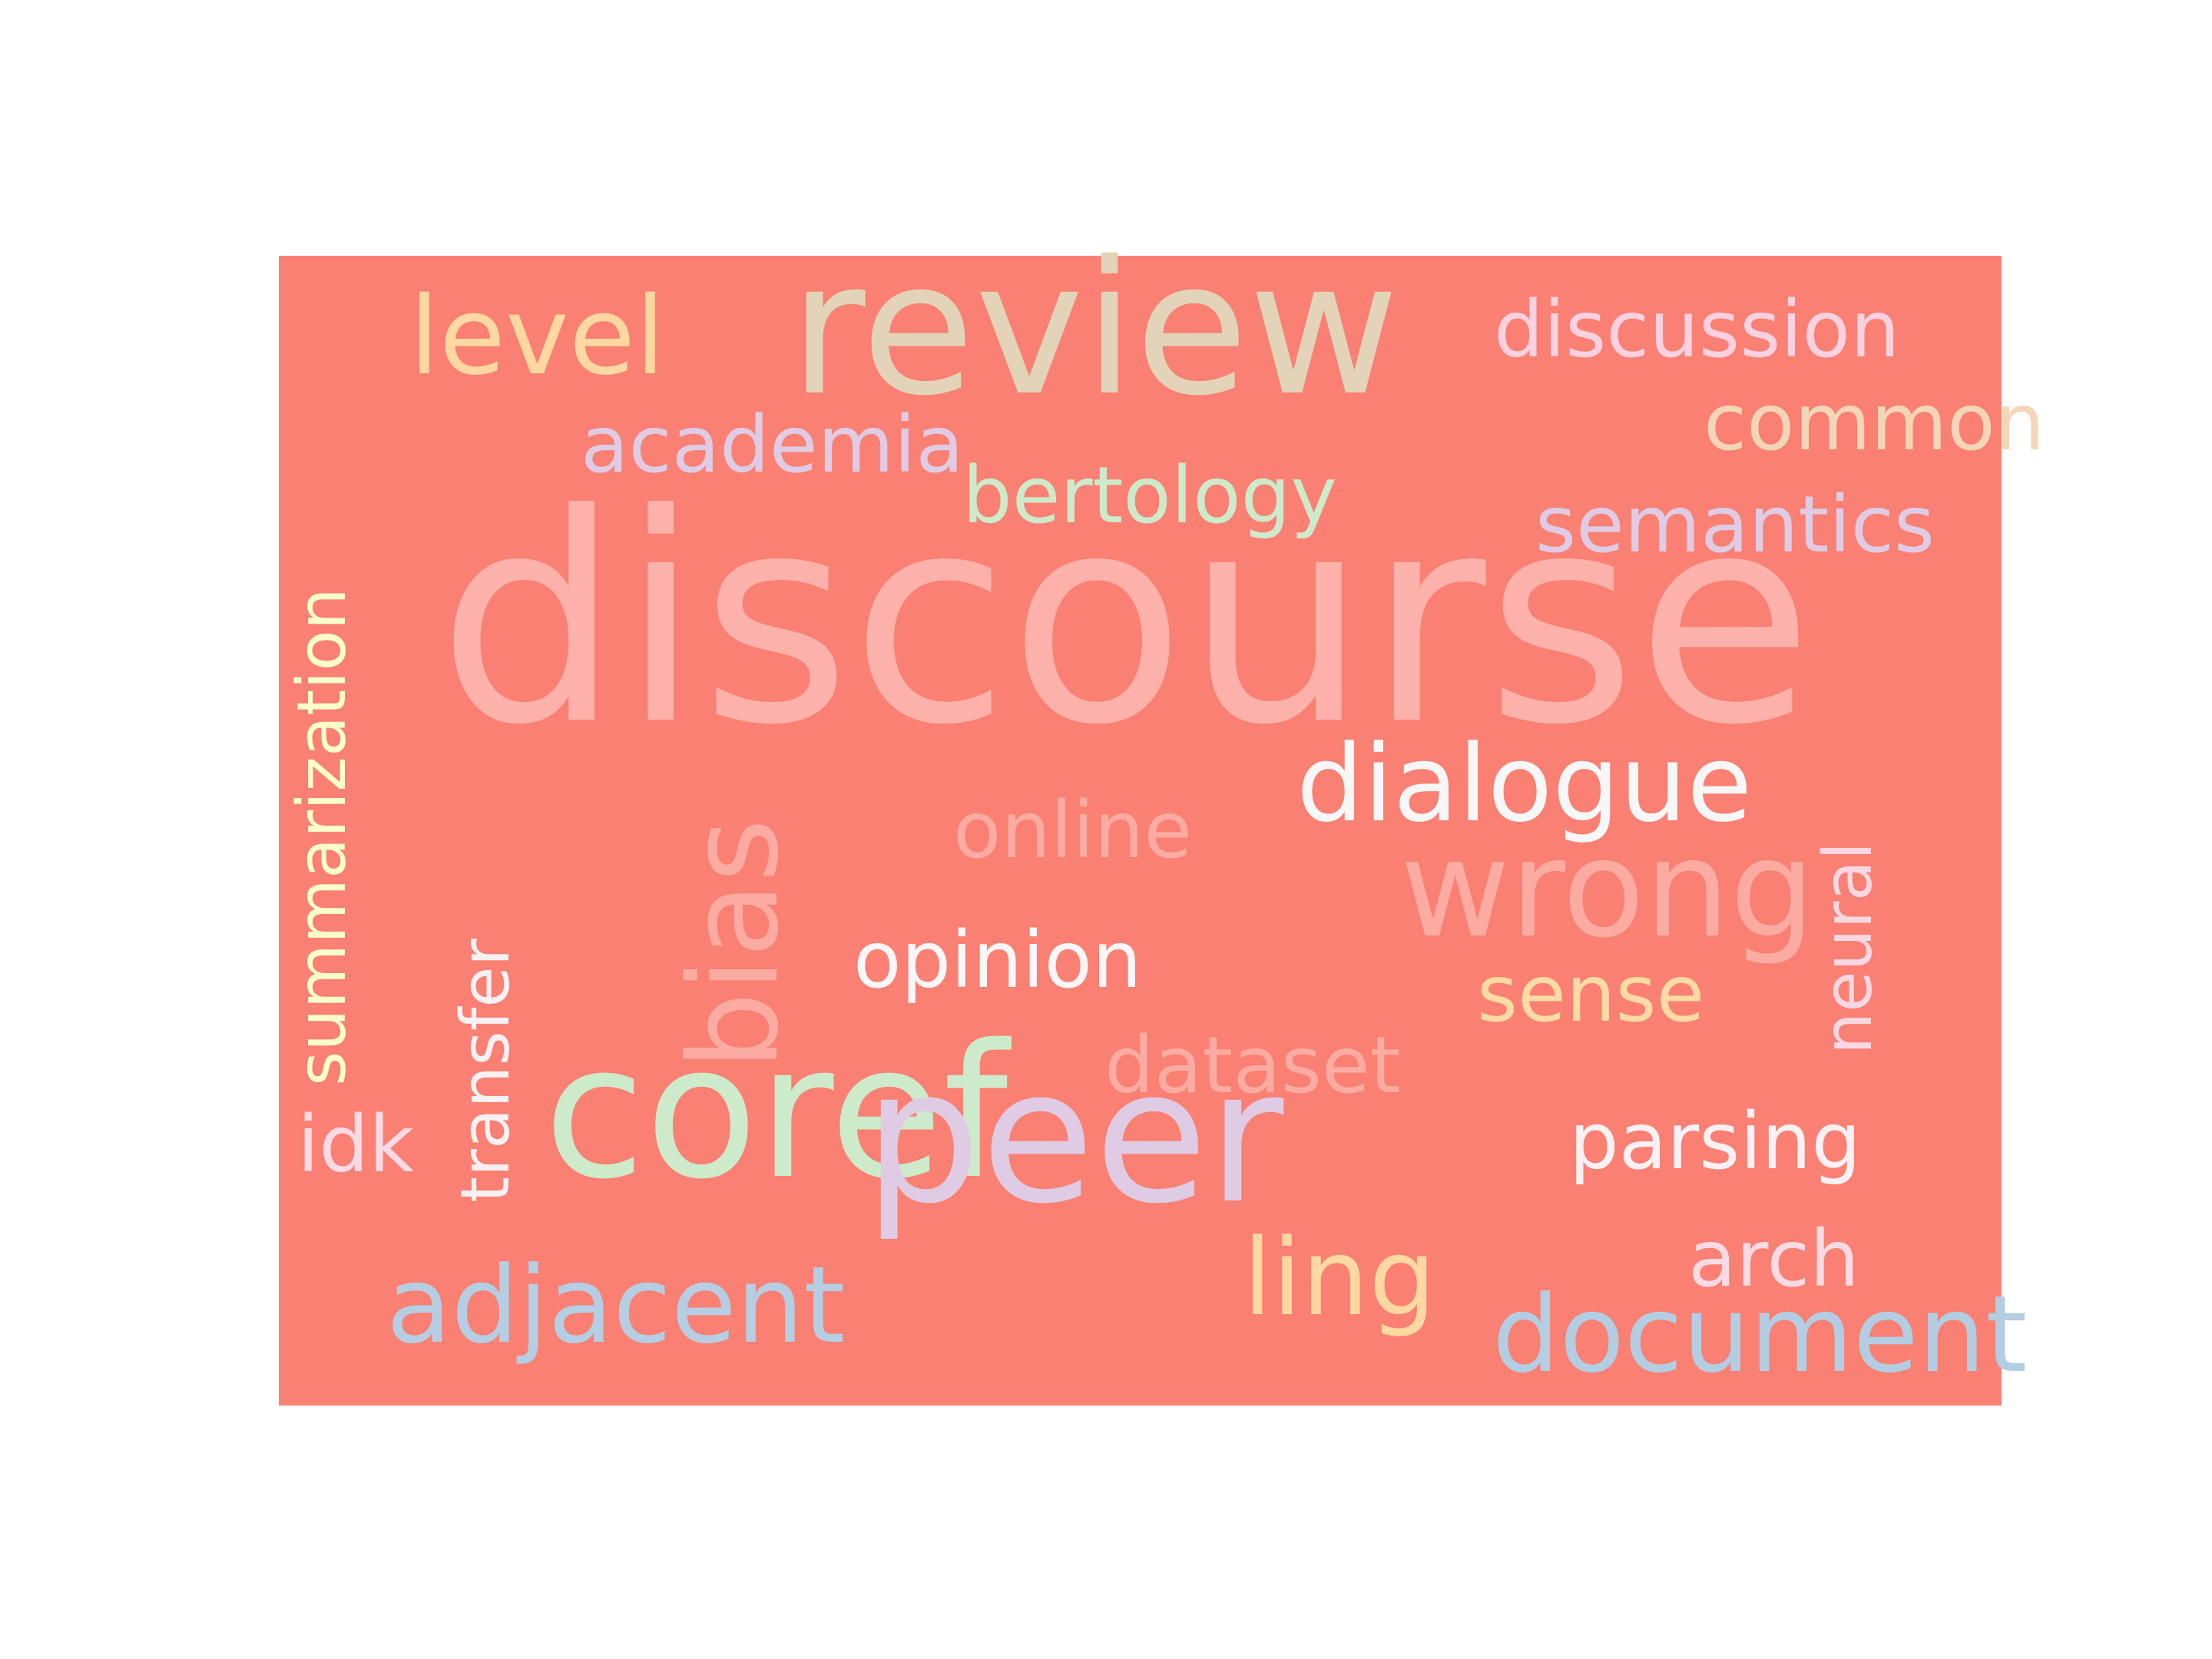 This screenshot has height=1659, width=2212. Describe the element at coordinates (1094, 329) in the screenshot. I see `word-review: review` at that location.